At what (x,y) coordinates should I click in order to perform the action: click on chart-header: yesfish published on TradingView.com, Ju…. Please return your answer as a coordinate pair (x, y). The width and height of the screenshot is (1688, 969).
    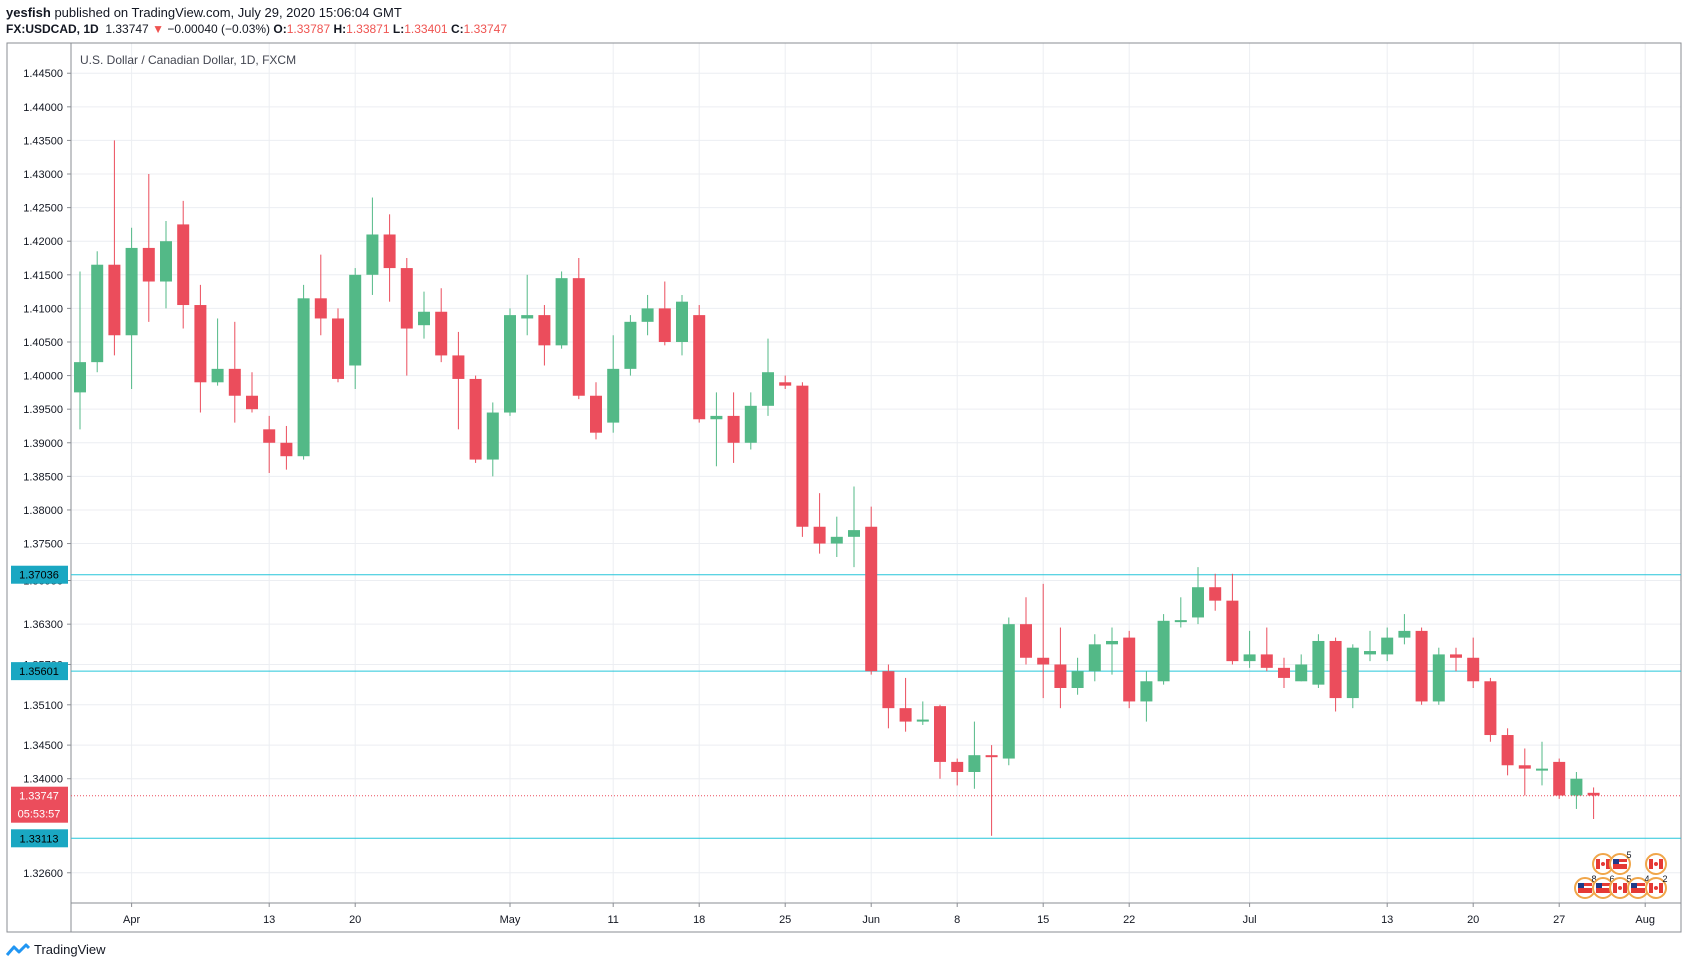
    Looking at the image, I should click on (256, 21).